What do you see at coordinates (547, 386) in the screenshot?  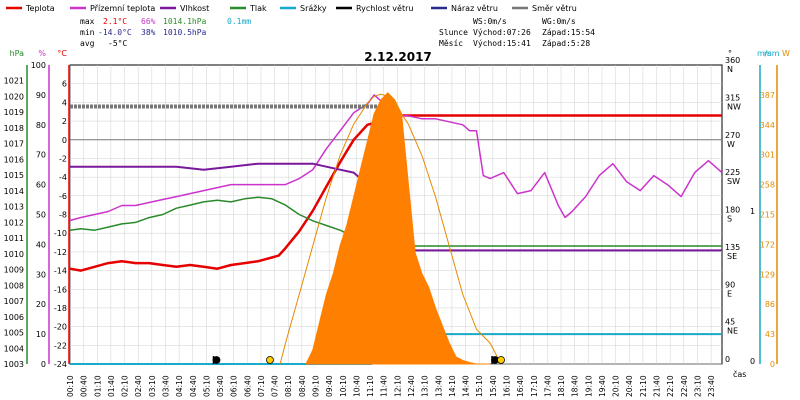 I see `x-tick-label: 17:40` at bounding box center [547, 386].